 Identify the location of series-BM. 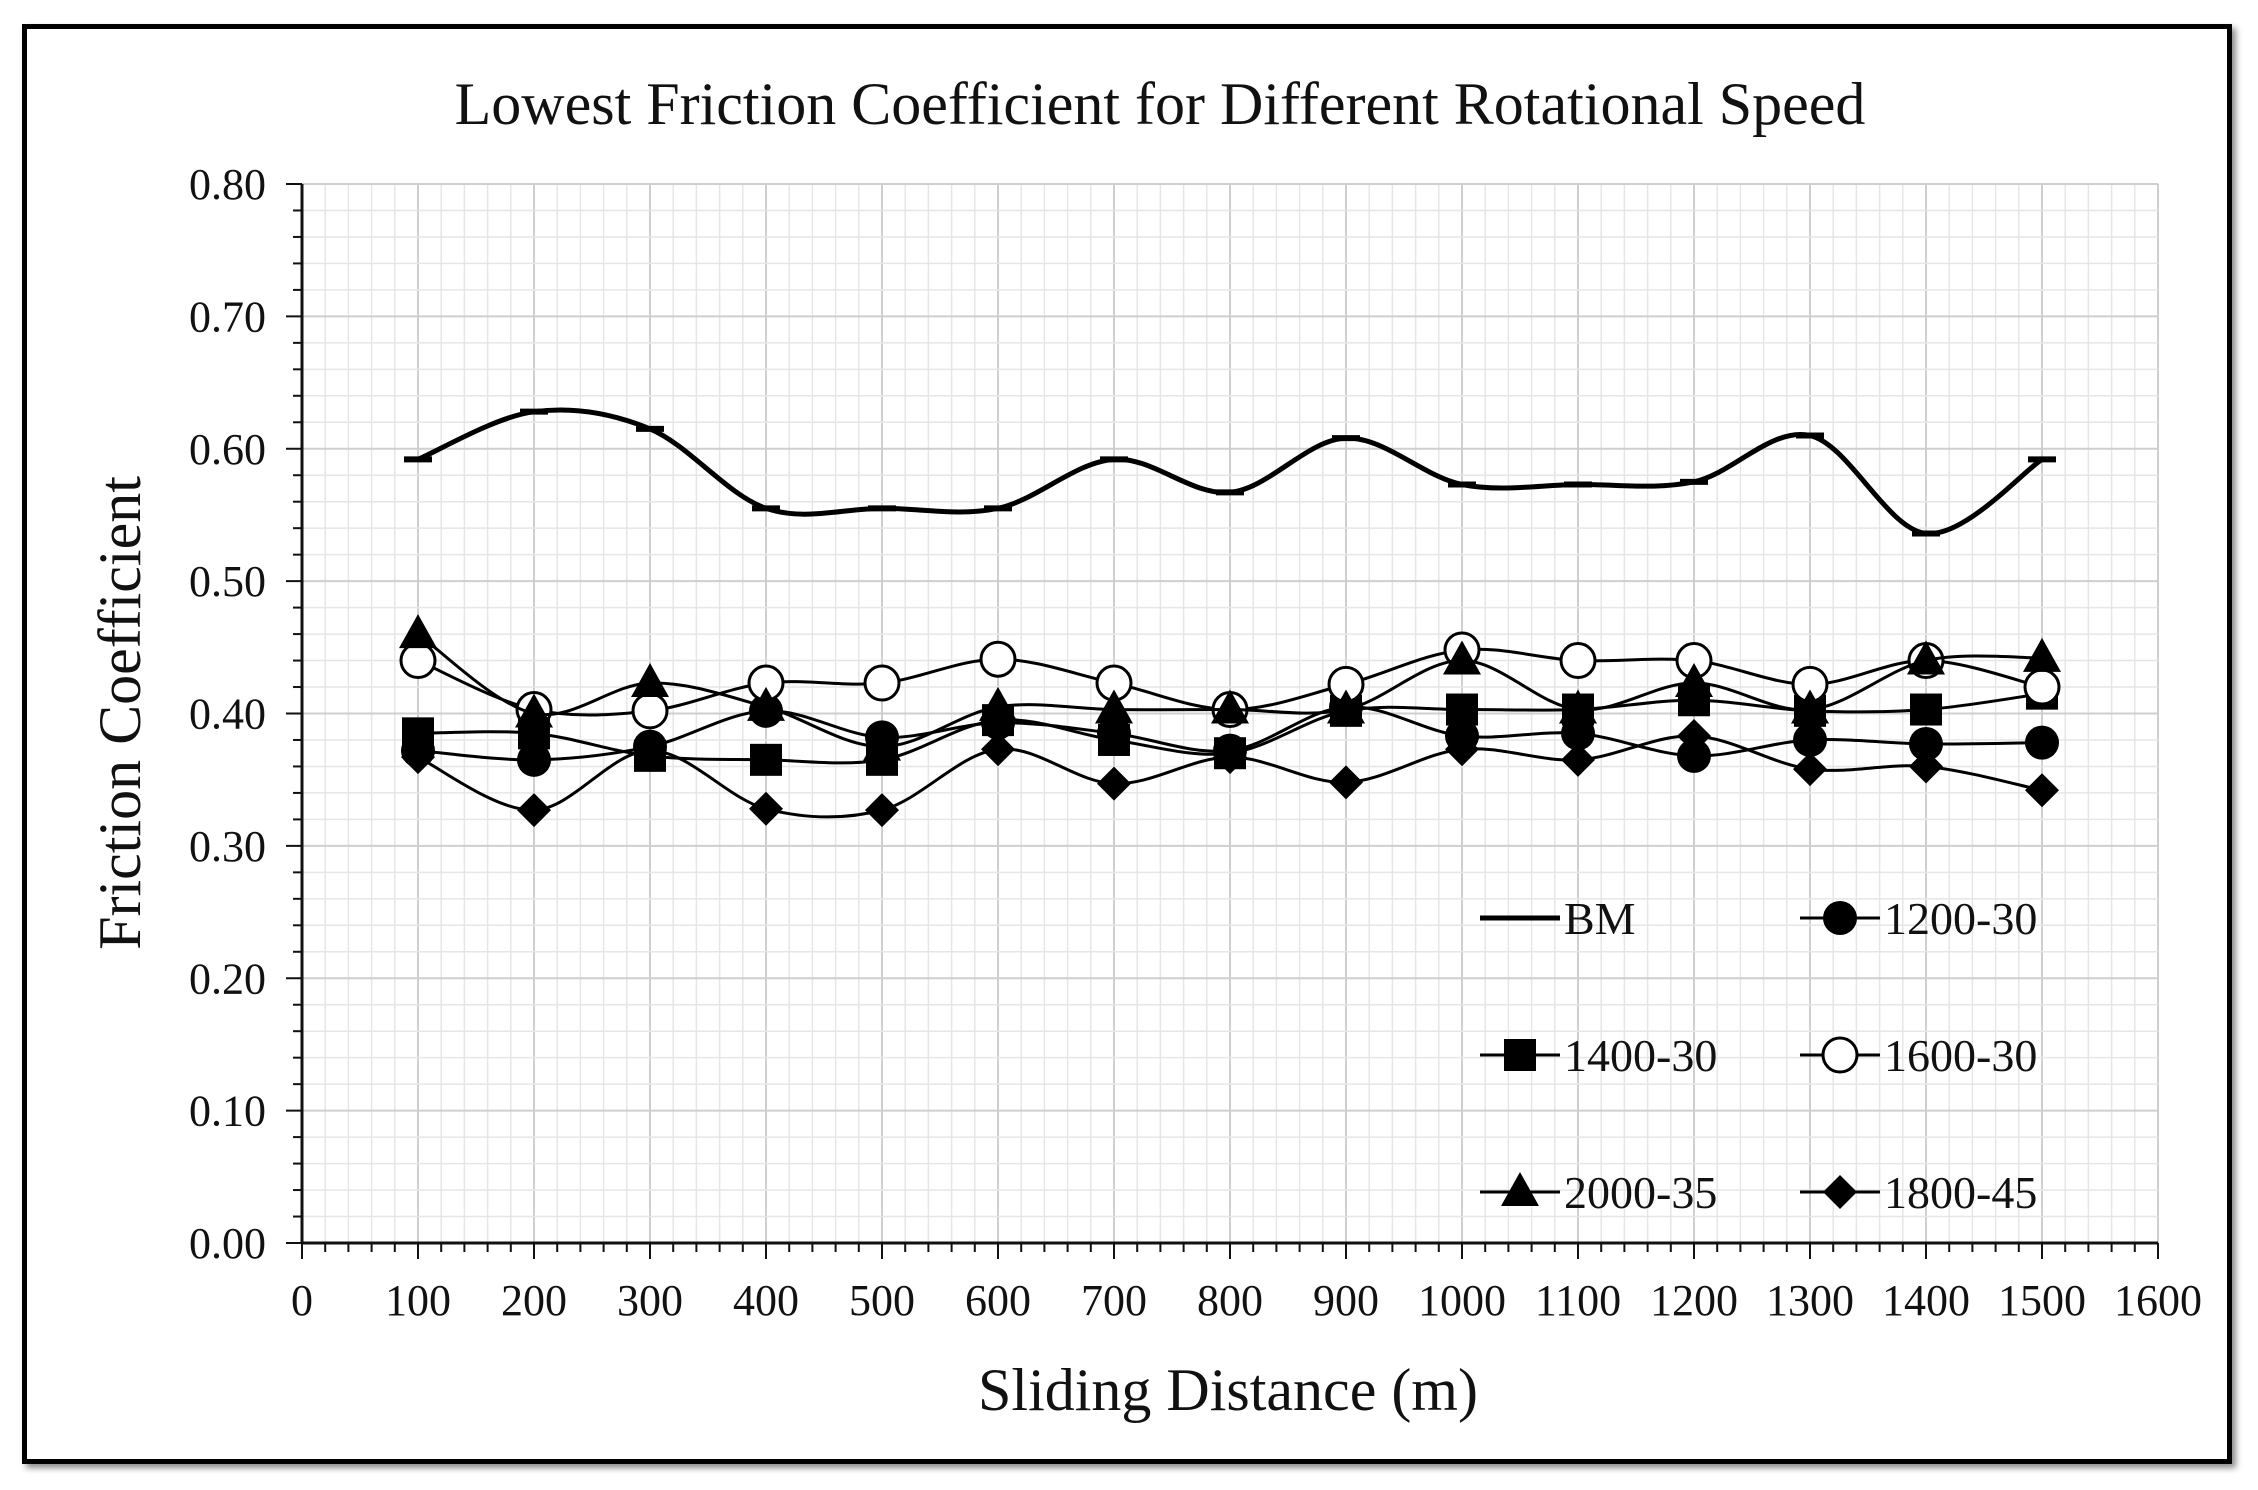
(1230, 472).